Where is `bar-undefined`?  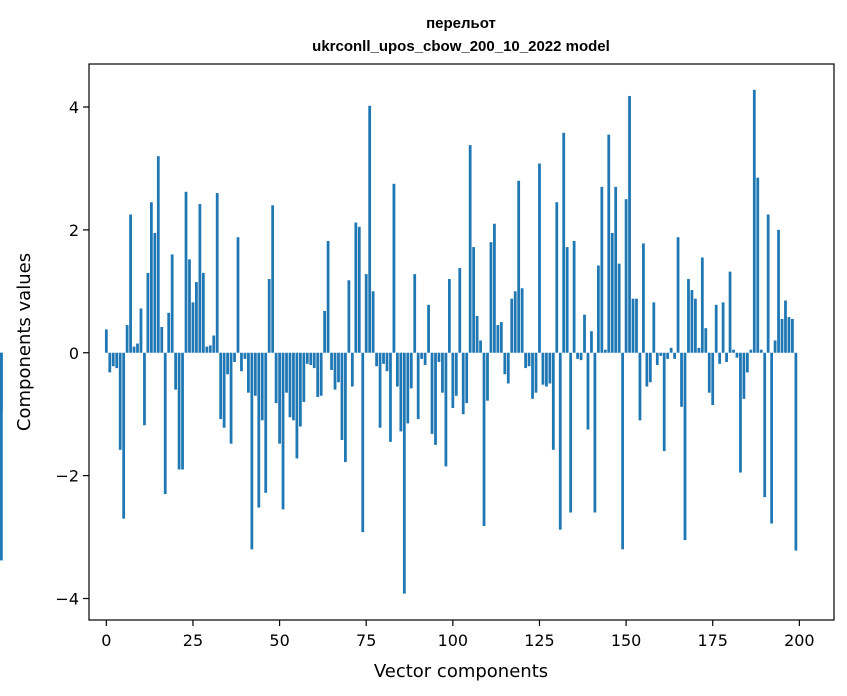 bar-undefined is located at coordinates (1, 456).